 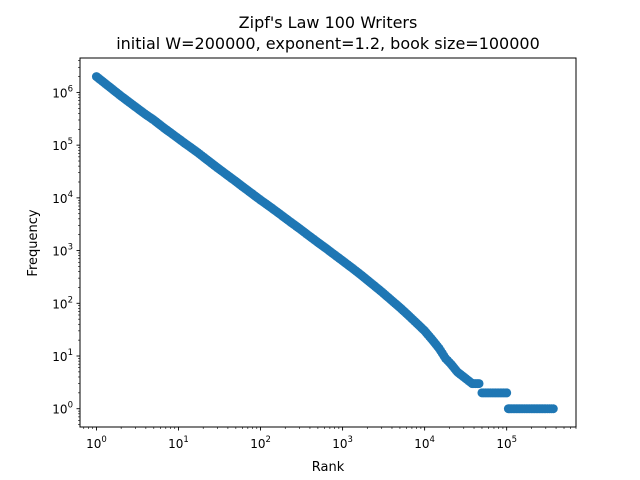 I want to click on y-axis-label: Frequency, so click(x=33, y=242).